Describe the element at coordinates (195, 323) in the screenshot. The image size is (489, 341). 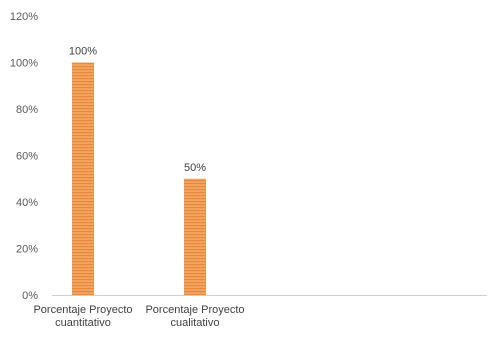
I see `x-category-label-line: cualitativo` at that location.